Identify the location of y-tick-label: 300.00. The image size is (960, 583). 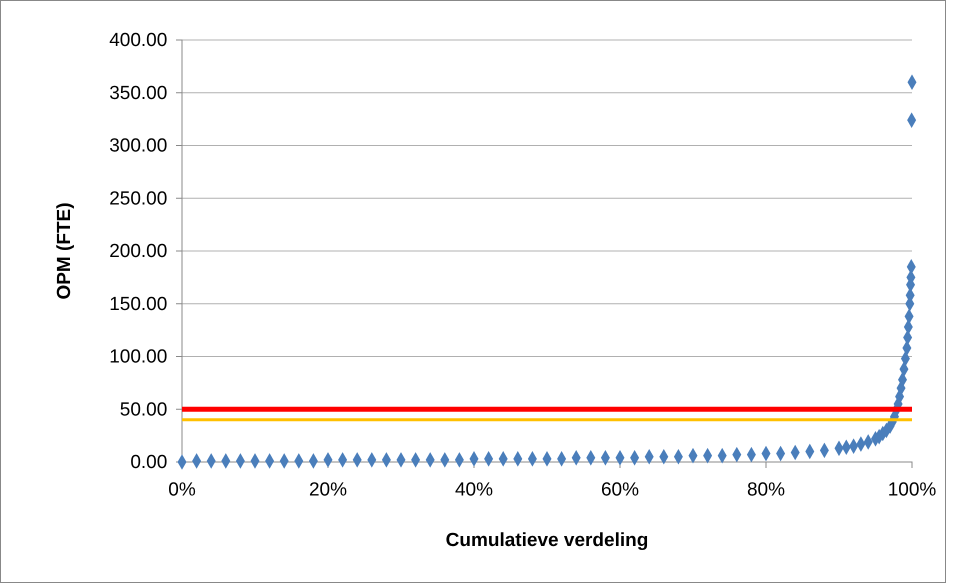
(138, 146).